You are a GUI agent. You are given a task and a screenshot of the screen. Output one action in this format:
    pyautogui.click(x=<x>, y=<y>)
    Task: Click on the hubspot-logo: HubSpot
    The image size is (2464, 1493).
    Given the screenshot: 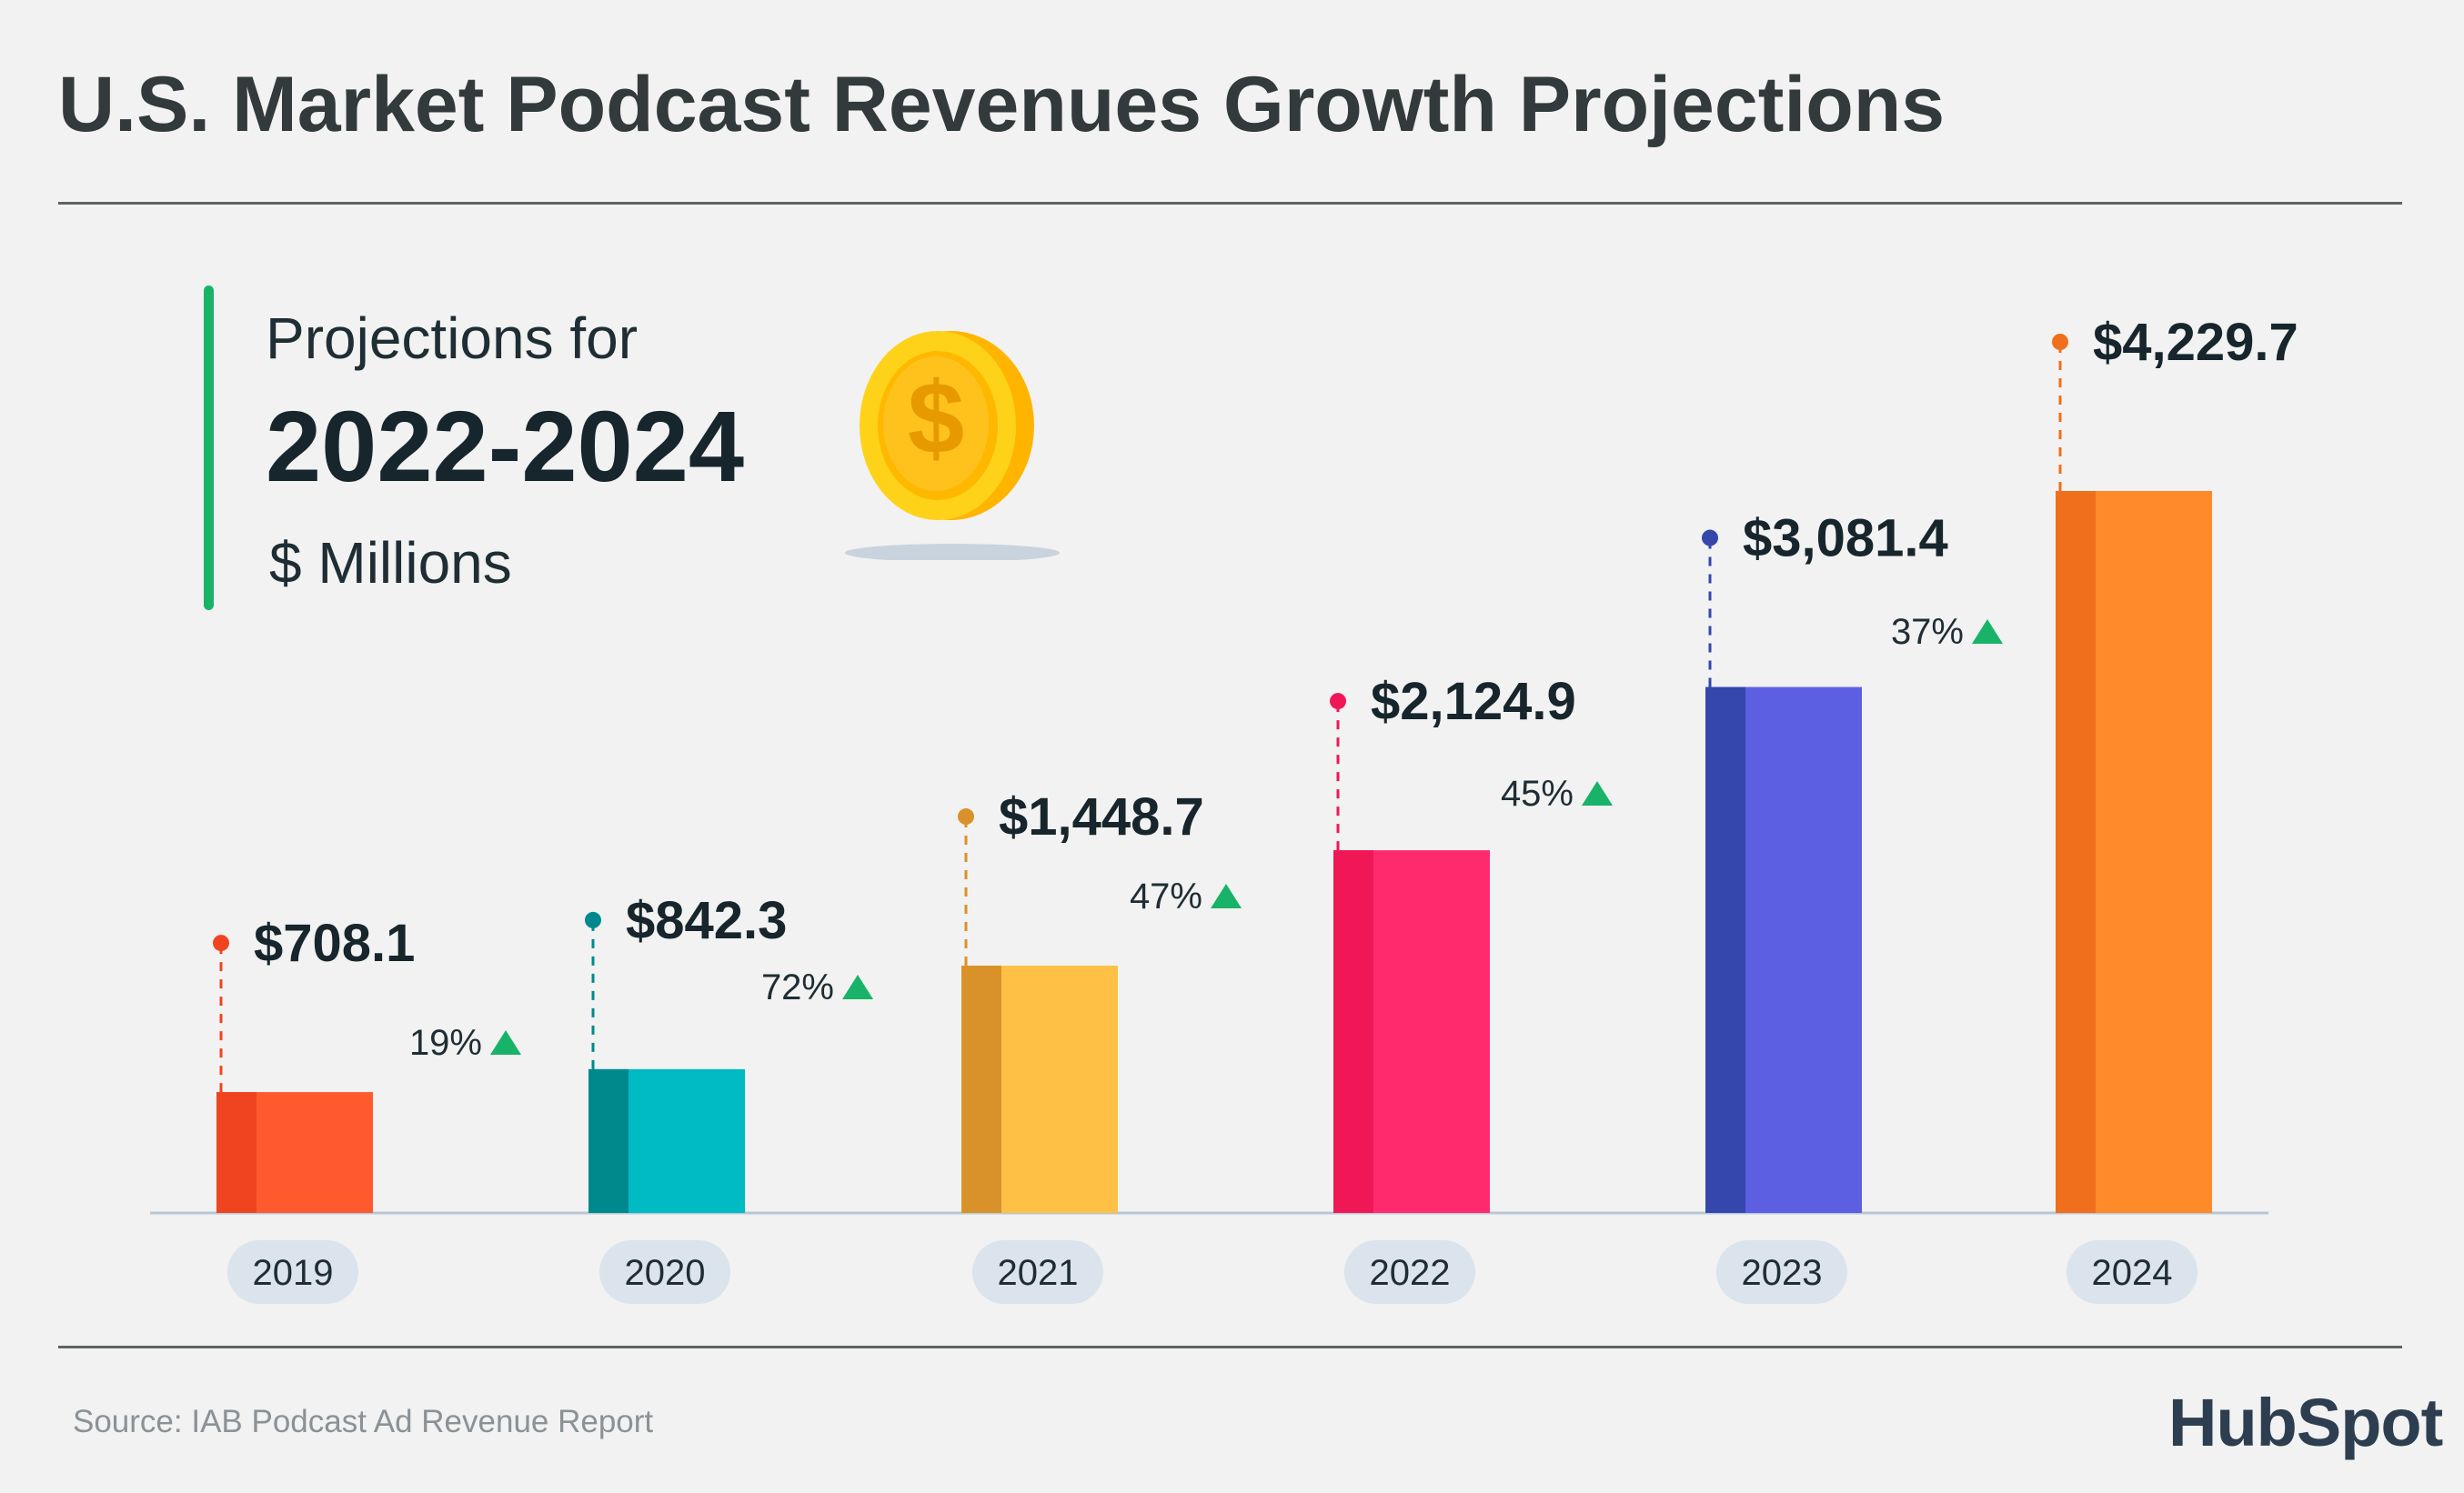 What is the action you would take?
    pyautogui.click(x=2305, y=1422)
    